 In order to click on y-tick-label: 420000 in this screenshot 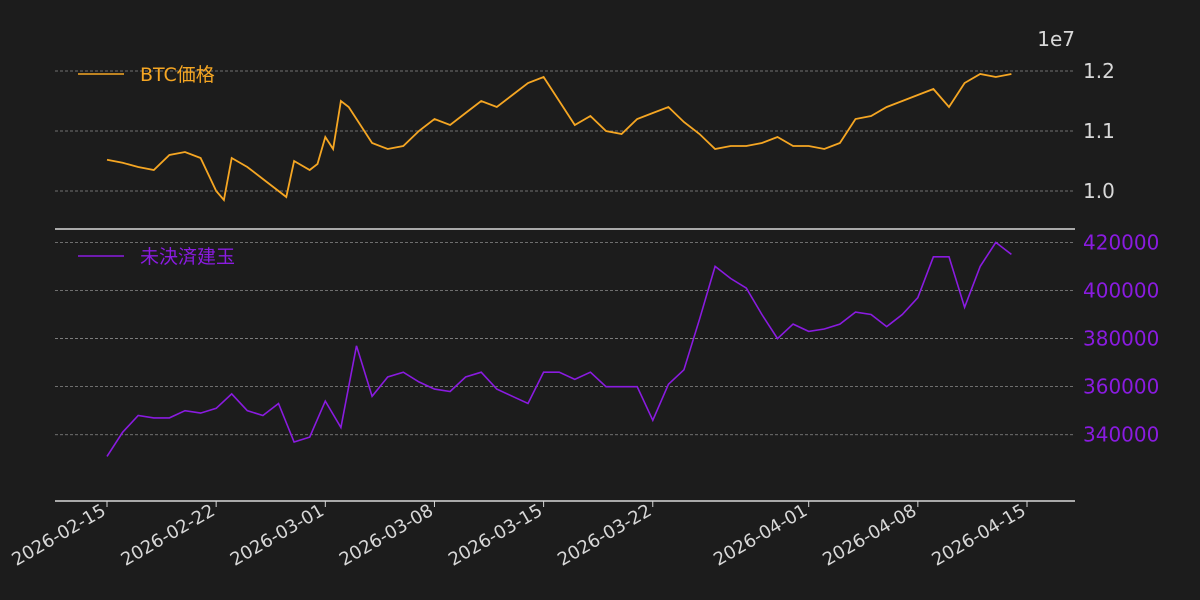, I will do `click(1121, 242)`.